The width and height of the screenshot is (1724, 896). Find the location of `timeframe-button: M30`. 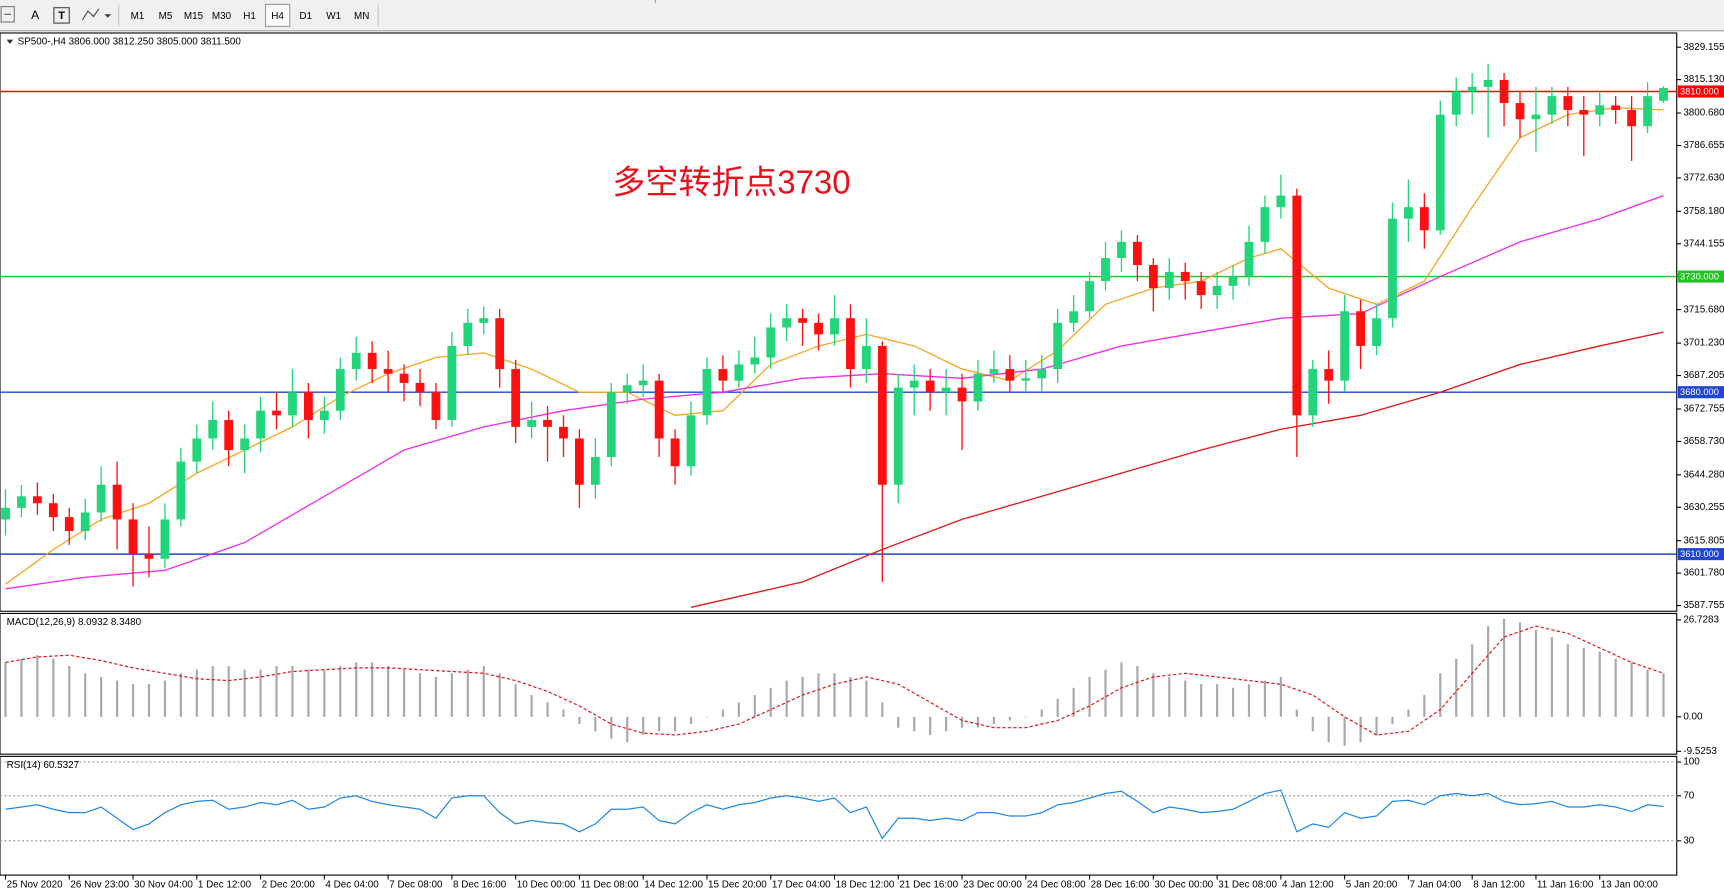

timeframe-button: M30 is located at coordinates (222, 16).